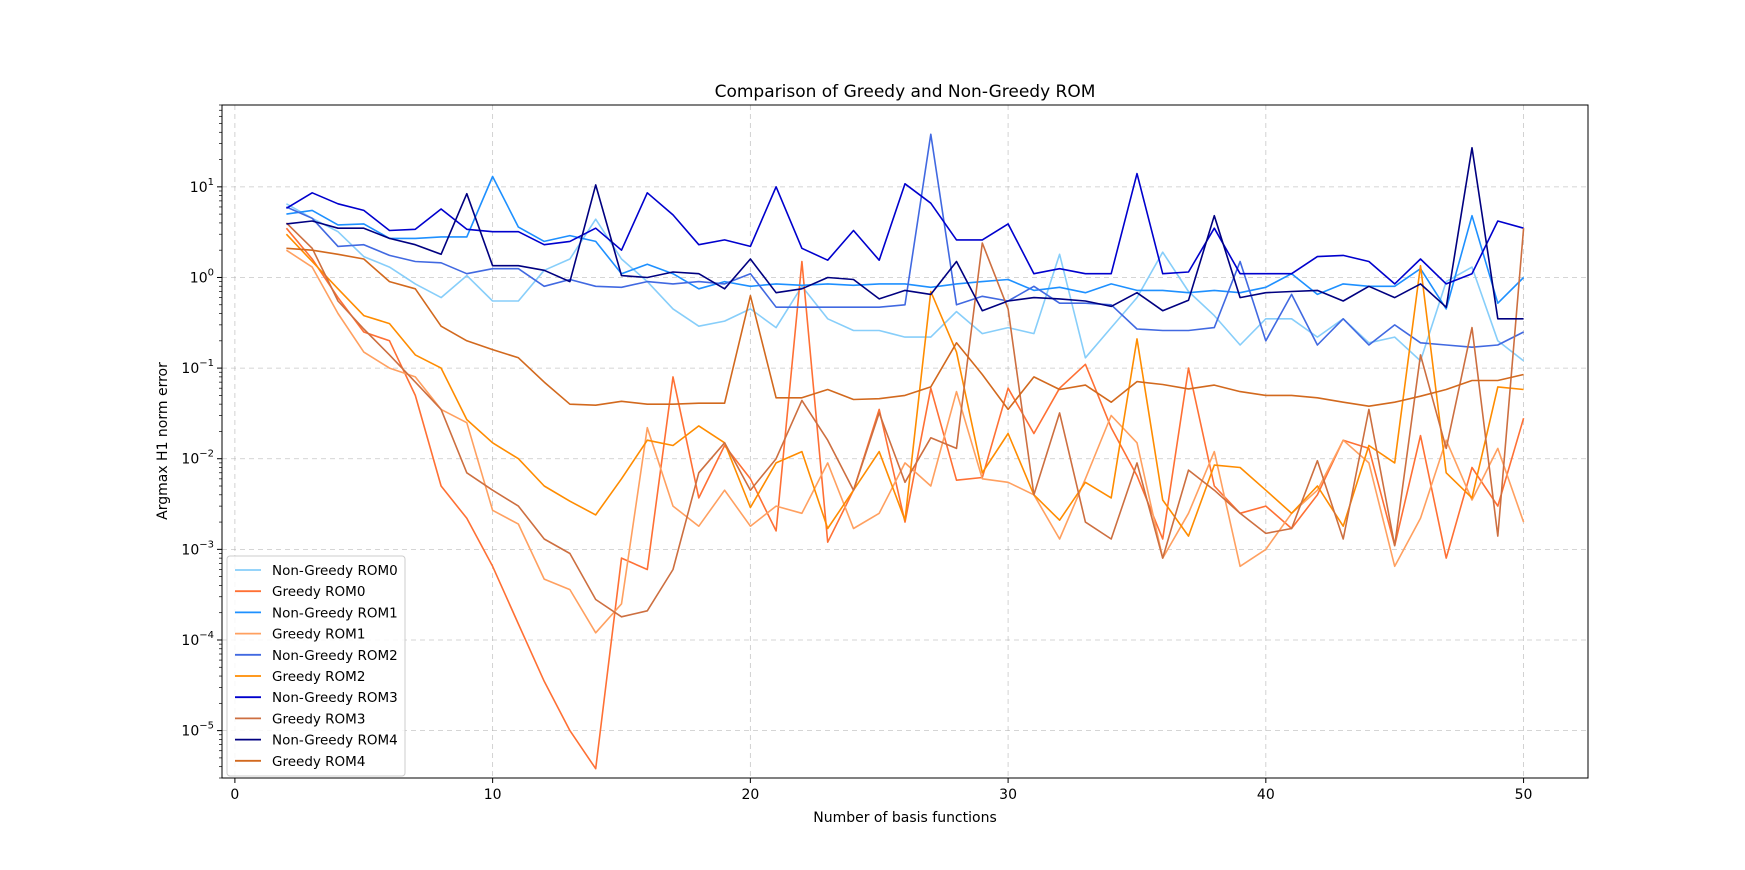 The height and width of the screenshot is (870, 1745). Describe the element at coordinates (197, 639) in the screenshot. I see `y-tick-label: 10⁻⁴` at that location.